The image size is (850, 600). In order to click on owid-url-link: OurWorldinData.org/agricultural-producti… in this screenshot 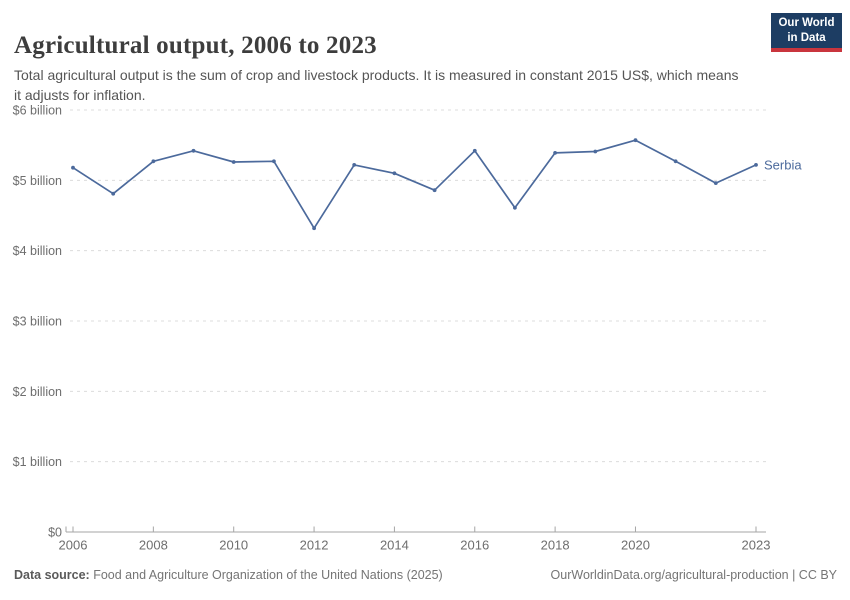, I will do `click(693, 575)`.